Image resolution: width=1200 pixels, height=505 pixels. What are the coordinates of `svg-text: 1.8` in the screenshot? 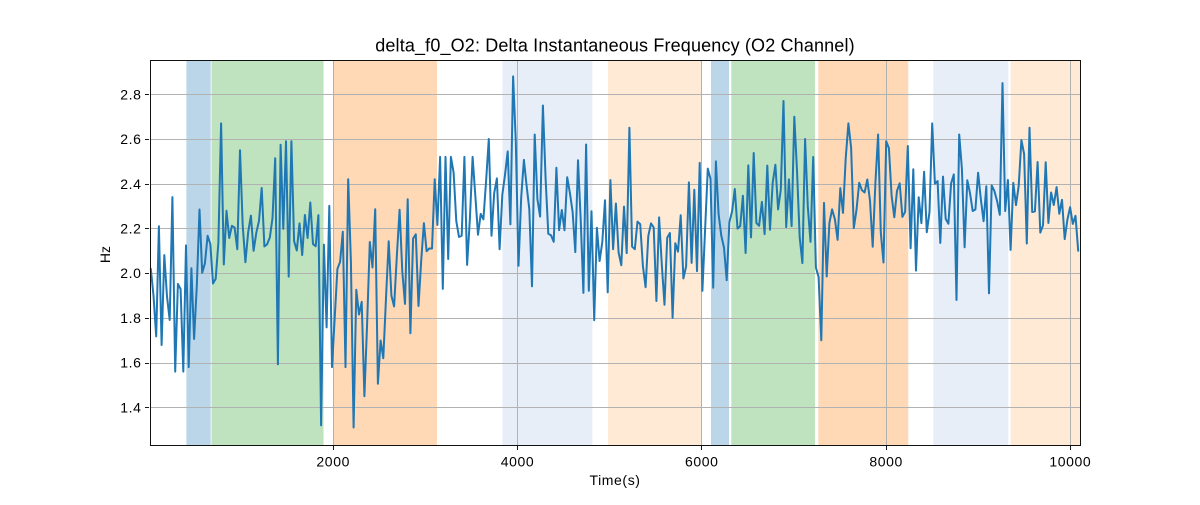 It's located at (130, 318).